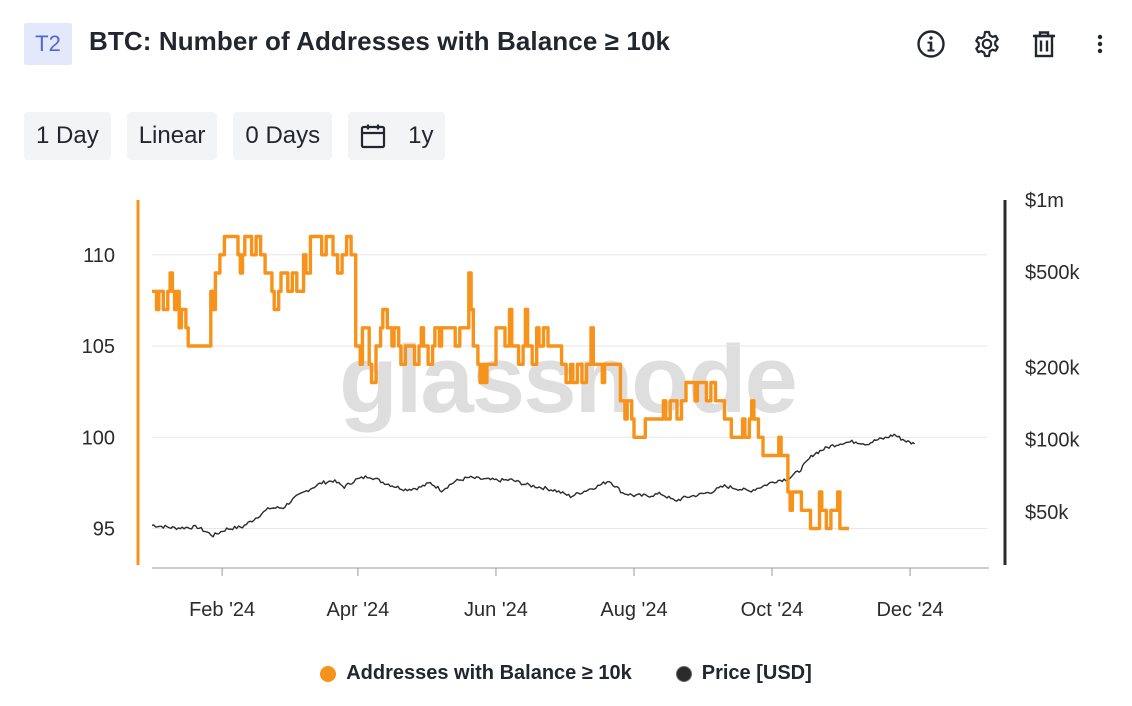 The image size is (1132, 706). Describe the element at coordinates (772, 610) in the screenshot. I see `x-tick-label: Oct '24` at that location.